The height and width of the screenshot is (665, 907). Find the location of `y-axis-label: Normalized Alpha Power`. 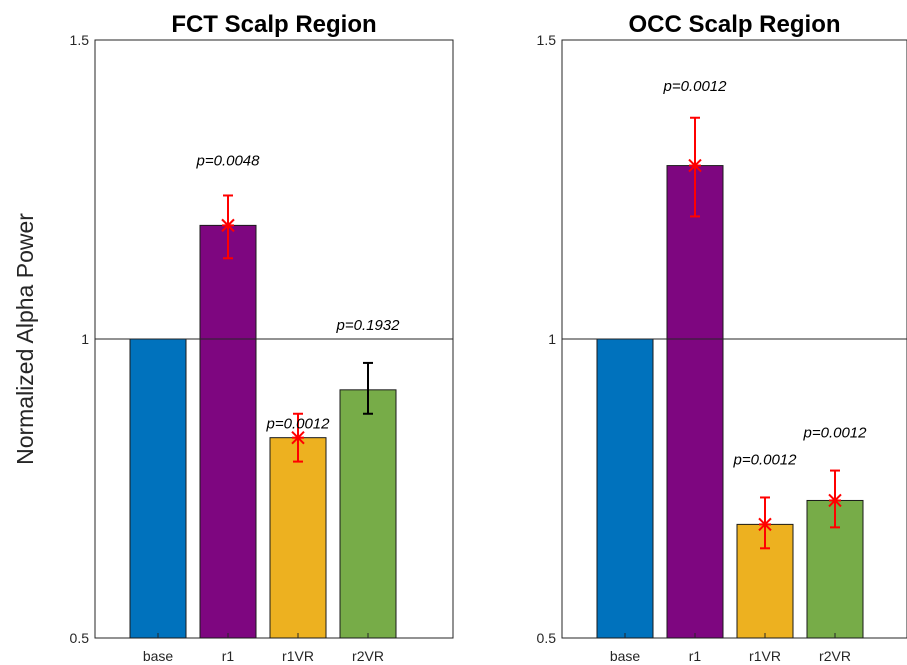

y-axis-label: Normalized Alpha Power is located at coordinates (25, 339).